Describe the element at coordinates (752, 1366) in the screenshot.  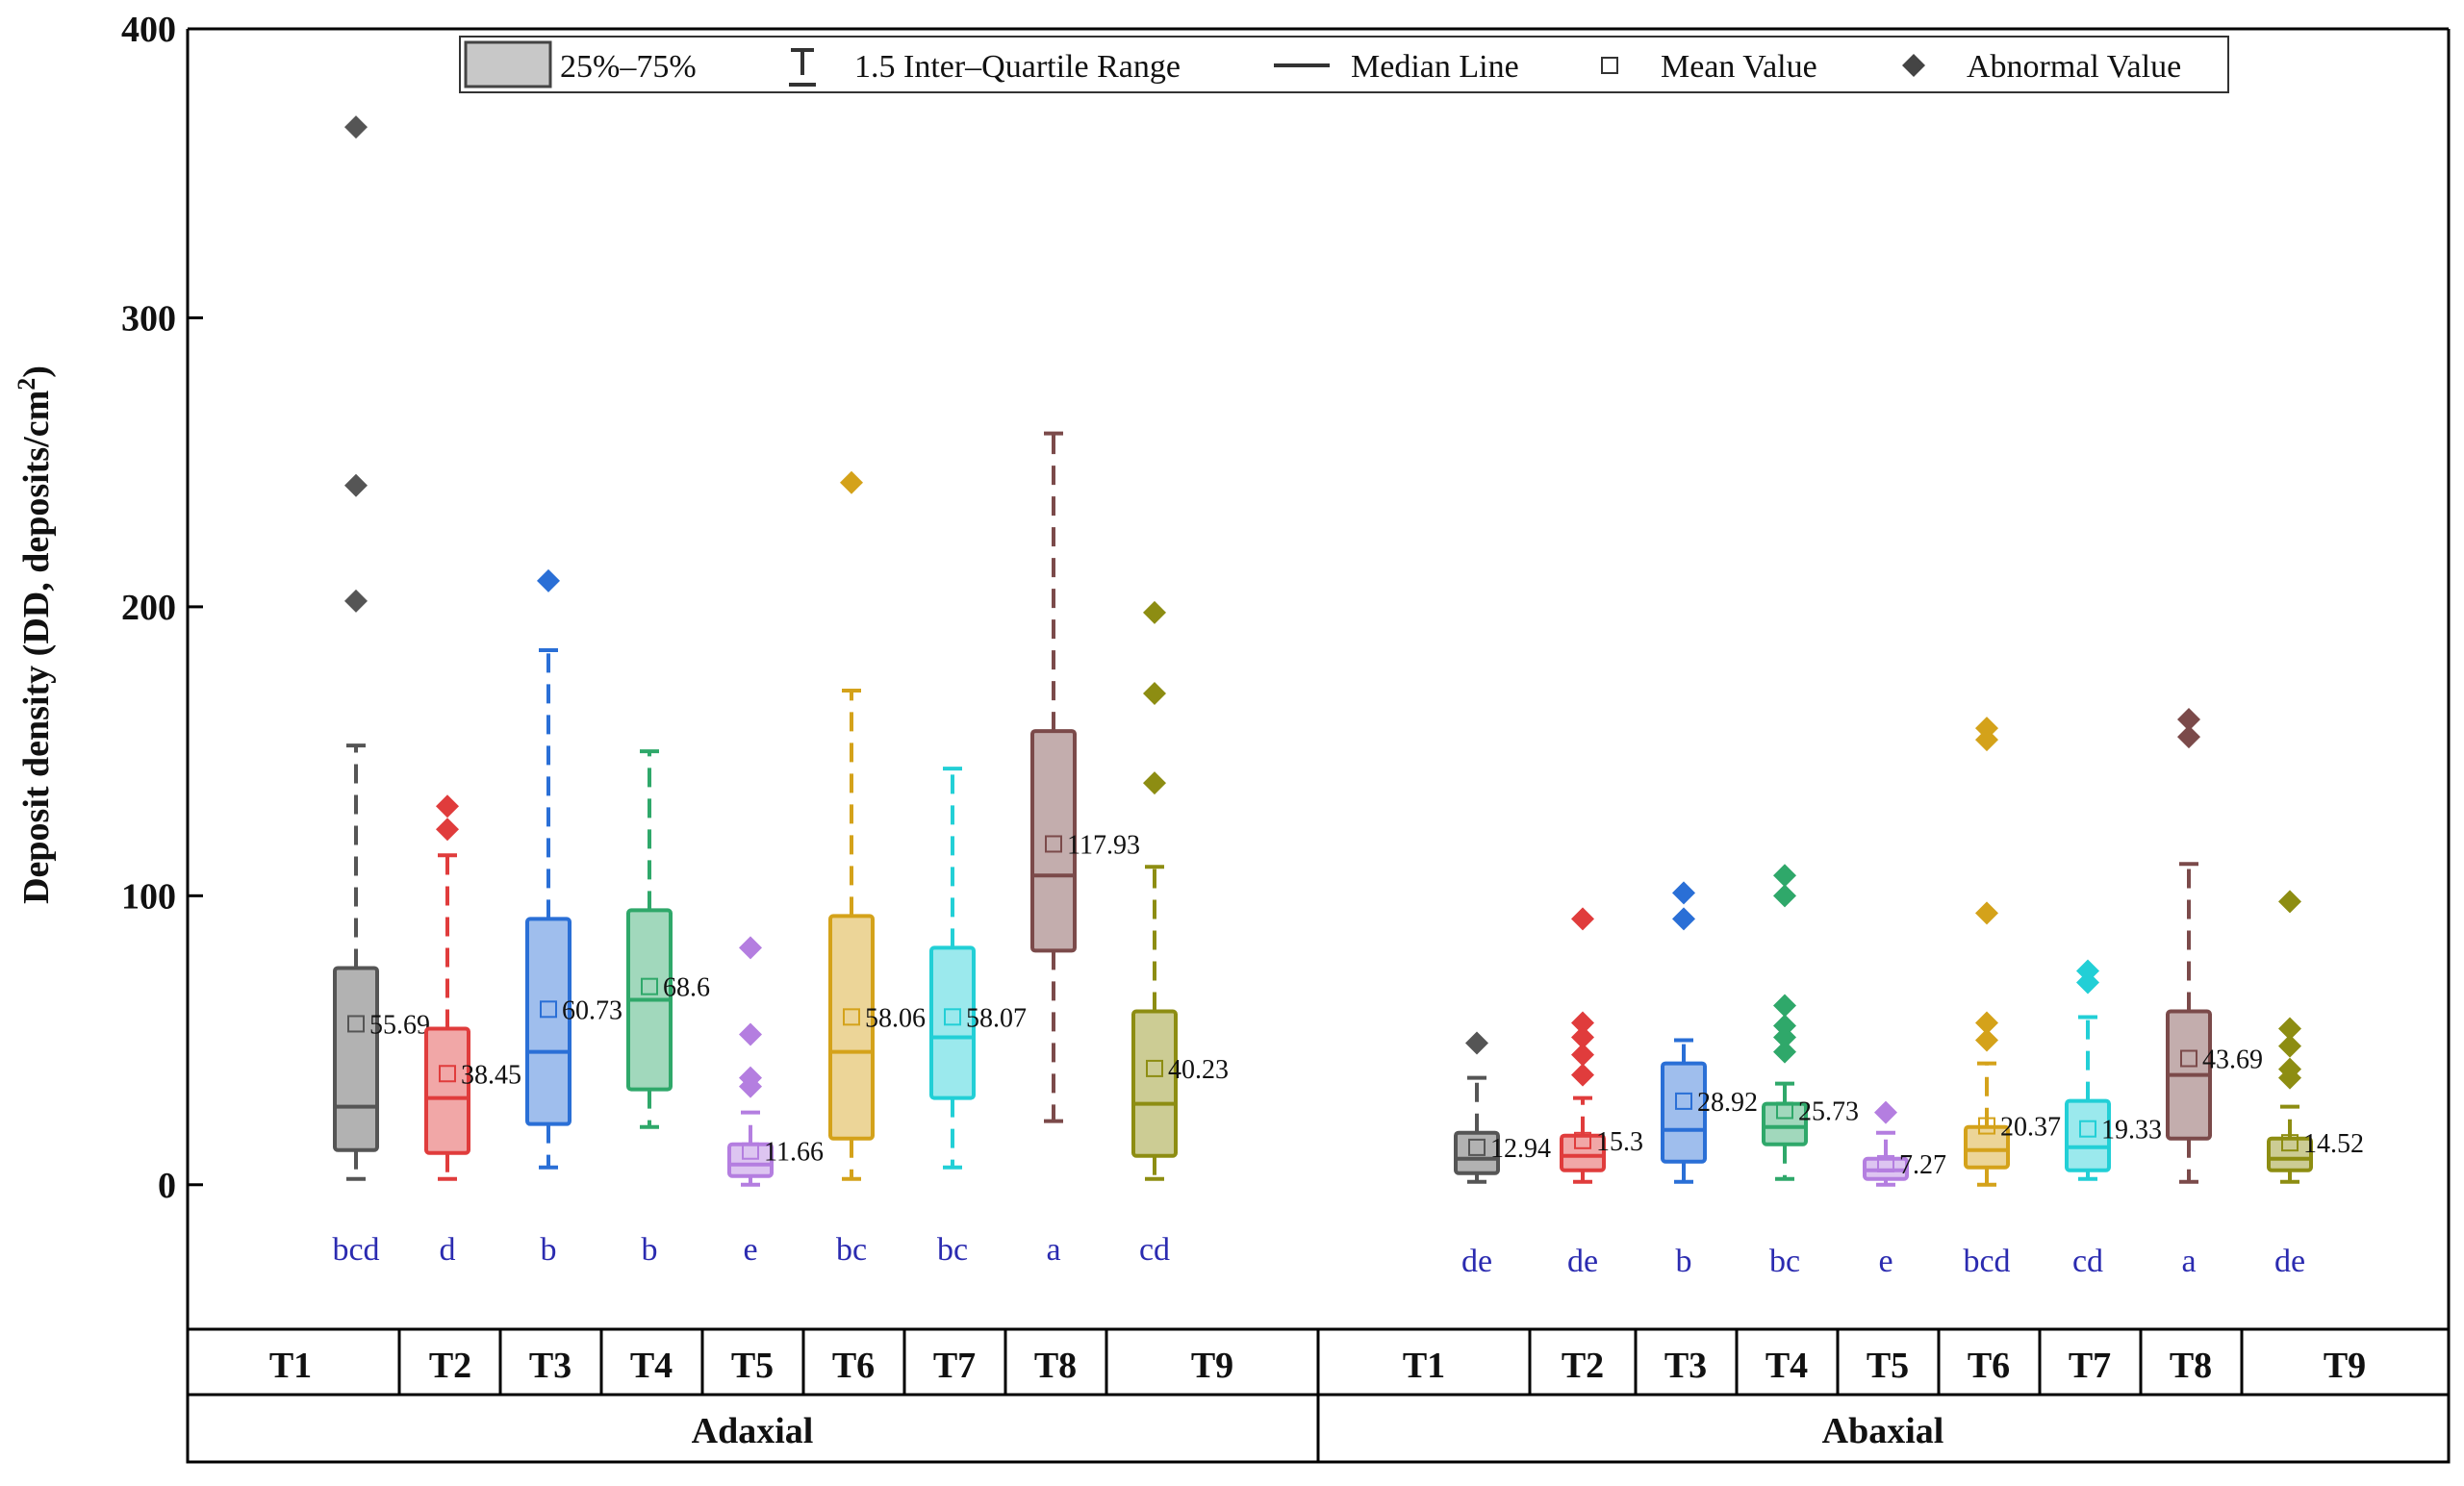
I see `group-label-adaxial-t5: T5` at that location.